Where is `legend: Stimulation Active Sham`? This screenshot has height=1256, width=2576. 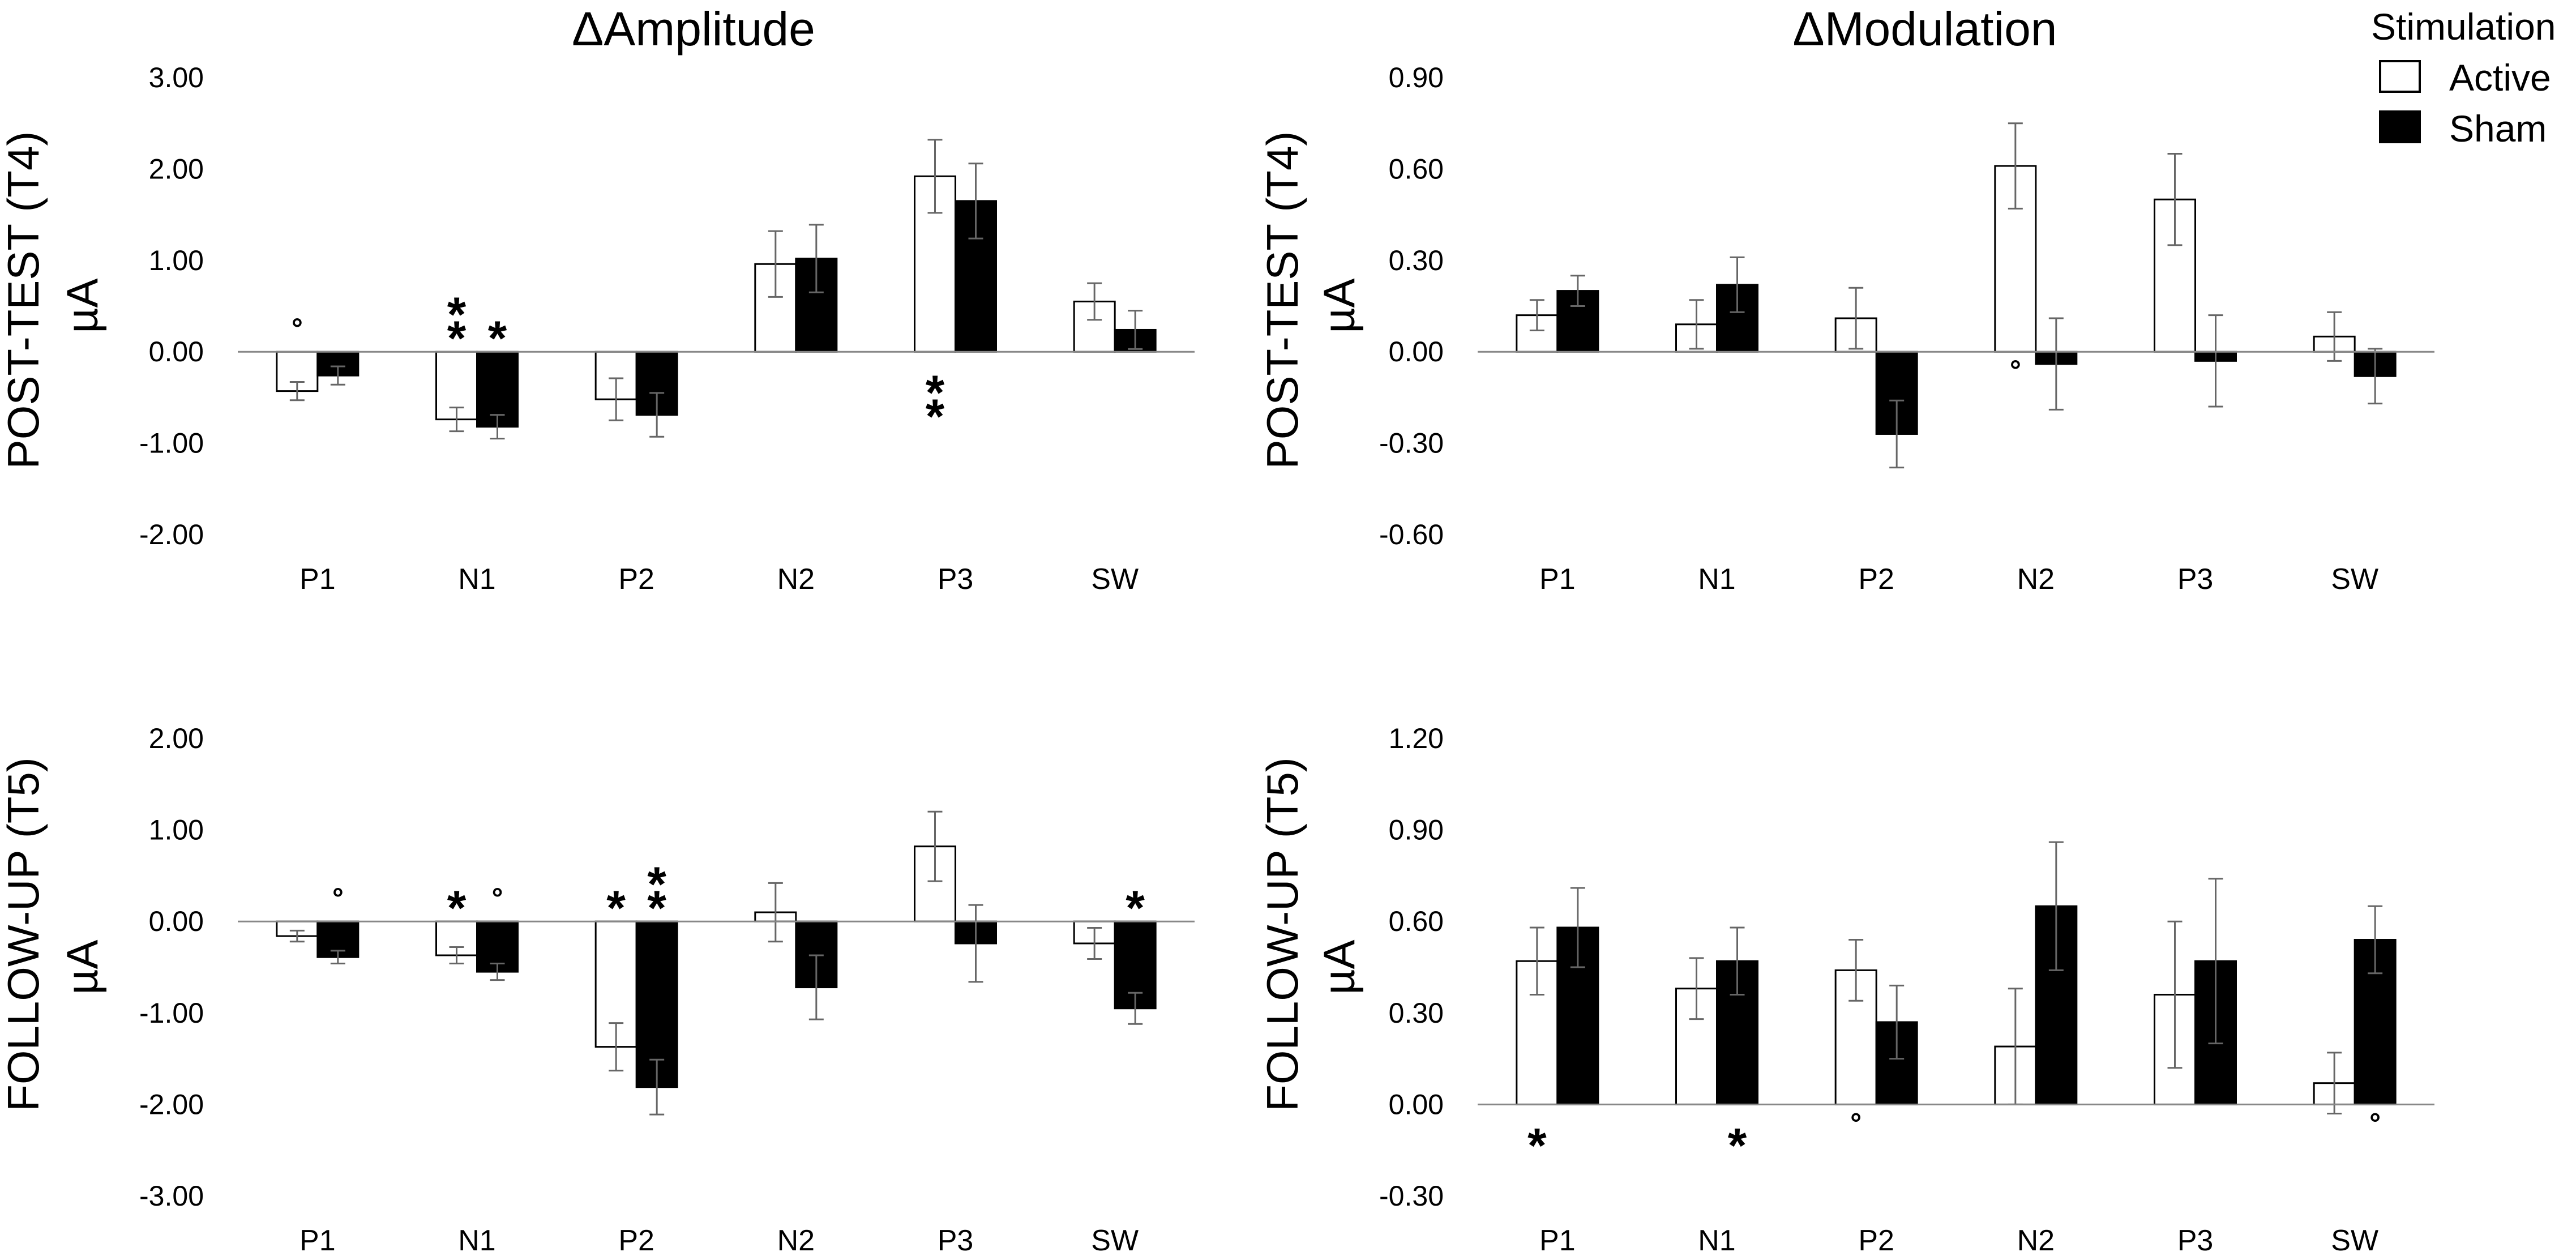
legend: Stimulation Active Sham is located at coordinates (2463, 77).